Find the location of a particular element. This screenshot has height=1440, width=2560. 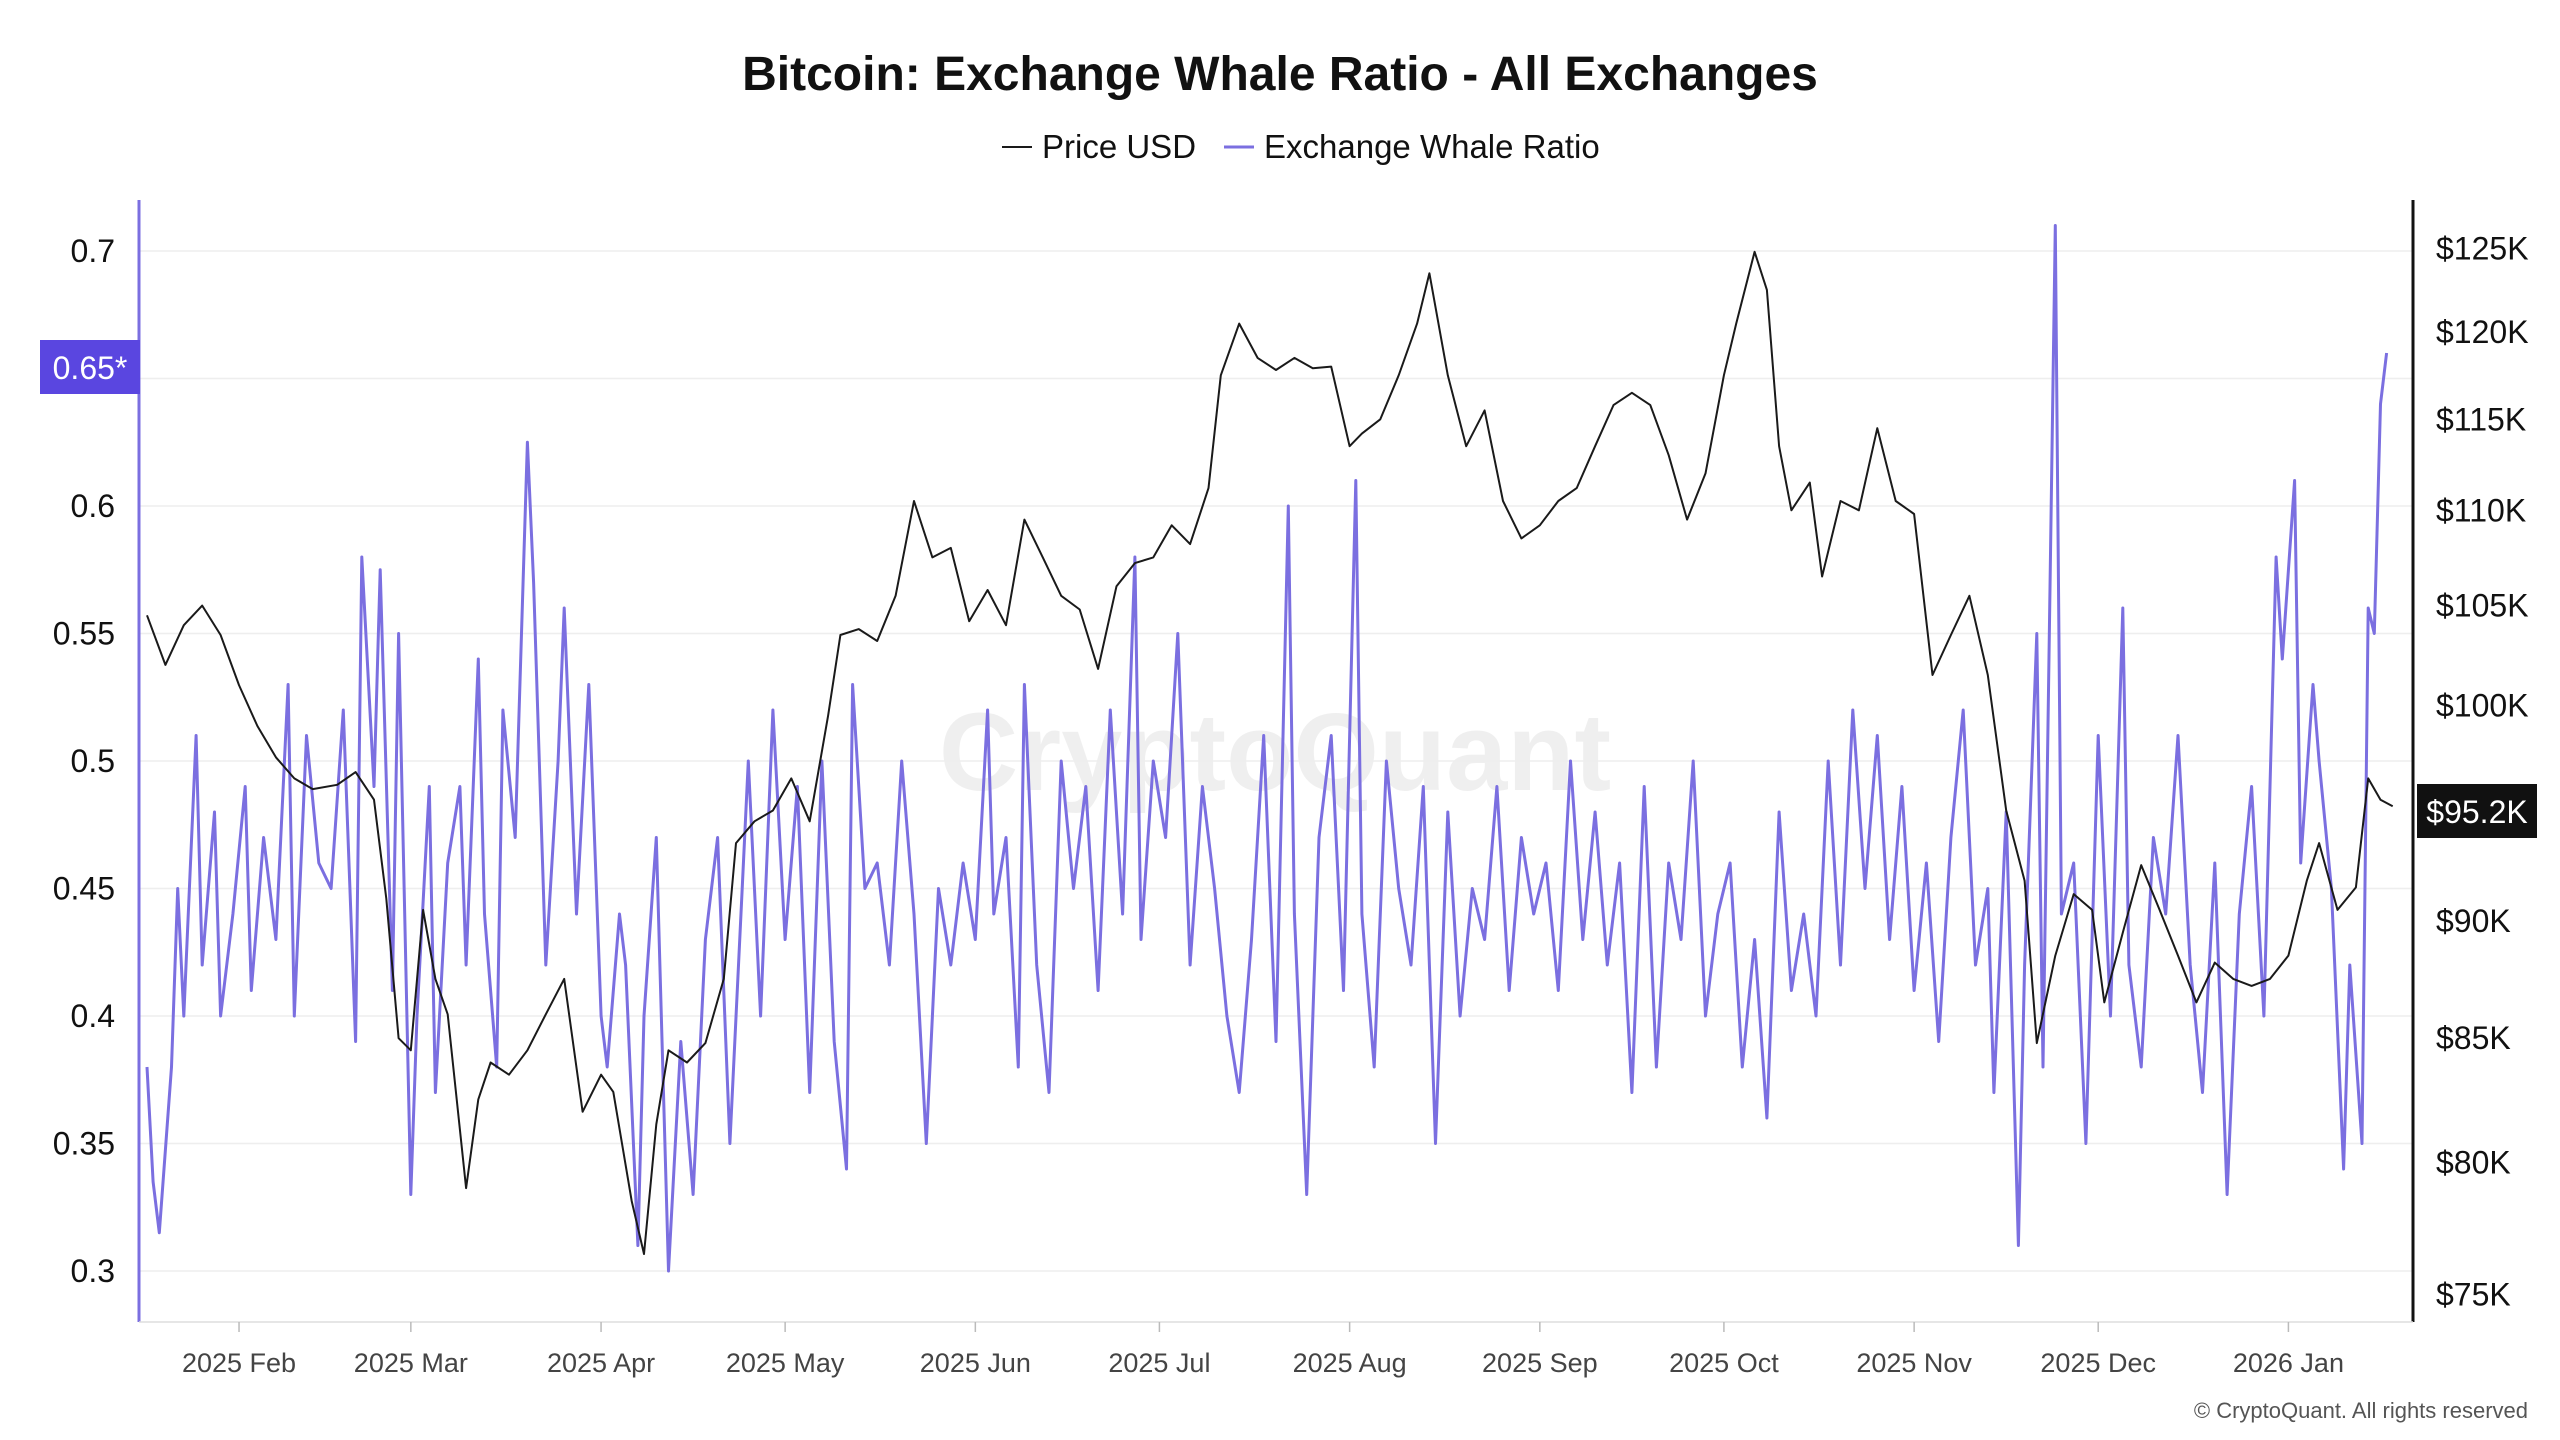

left-current-badge: 0.65* is located at coordinates (90, 367).